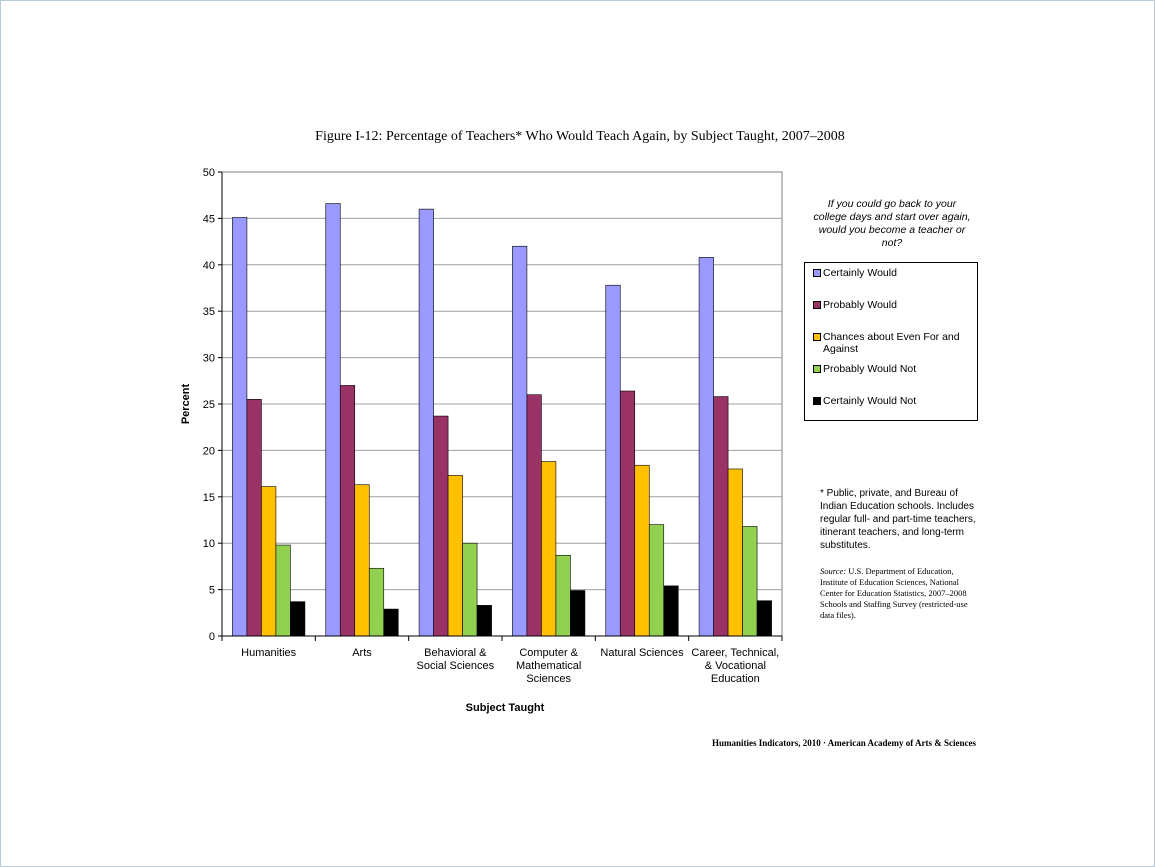 Image resolution: width=1155 pixels, height=867 pixels. What do you see at coordinates (212, 591) in the screenshot?
I see `y-tick-label: 5` at bounding box center [212, 591].